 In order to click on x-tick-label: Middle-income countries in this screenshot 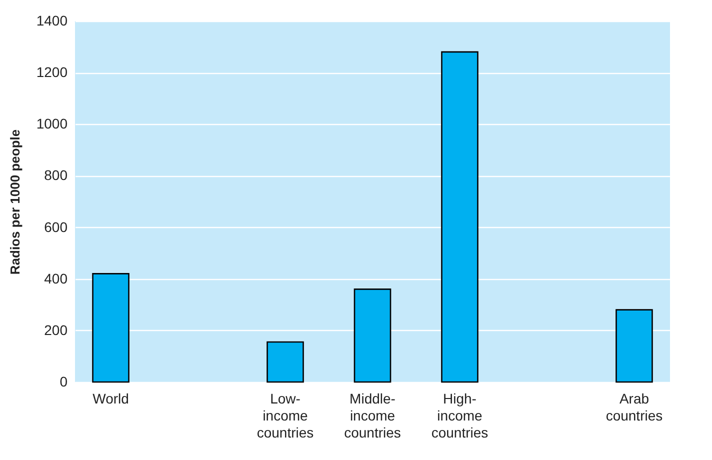, I will do `click(372, 415)`.